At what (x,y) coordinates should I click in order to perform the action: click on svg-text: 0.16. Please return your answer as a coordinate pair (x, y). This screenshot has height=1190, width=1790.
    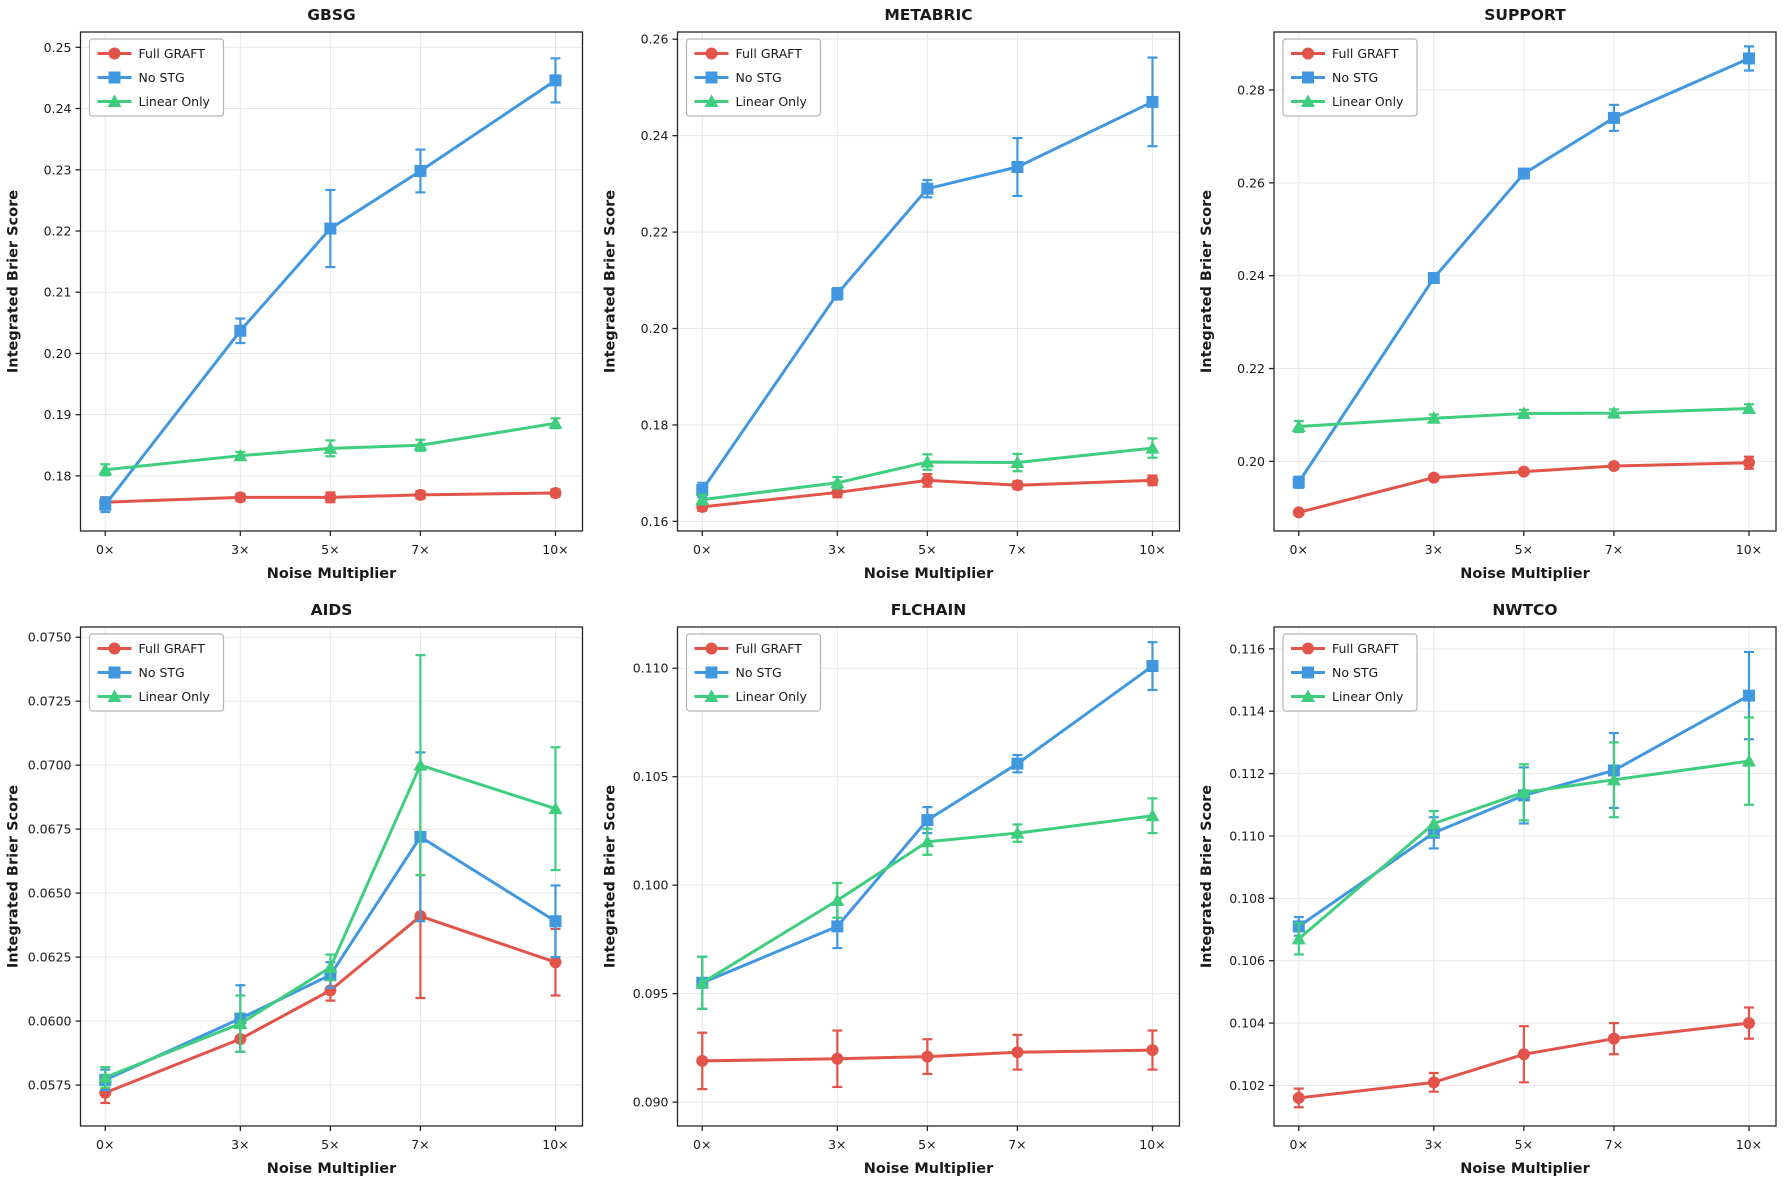
    Looking at the image, I should click on (655, 521).